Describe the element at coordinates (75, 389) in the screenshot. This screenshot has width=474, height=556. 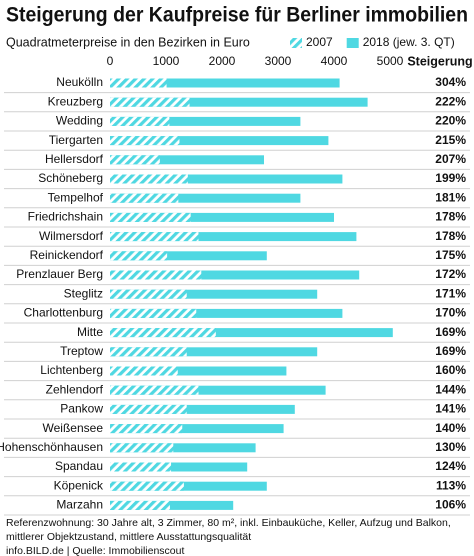
I see `category-label: Zehlendorf` at that location.